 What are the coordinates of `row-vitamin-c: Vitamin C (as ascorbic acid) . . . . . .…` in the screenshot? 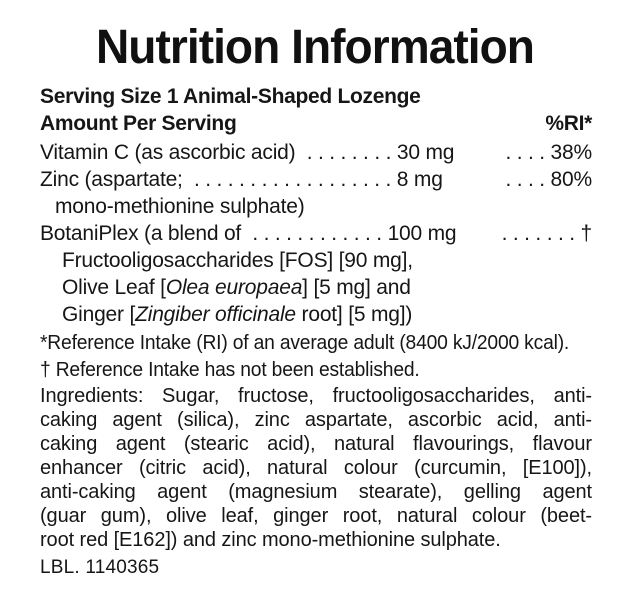 It's located at (316, 152).